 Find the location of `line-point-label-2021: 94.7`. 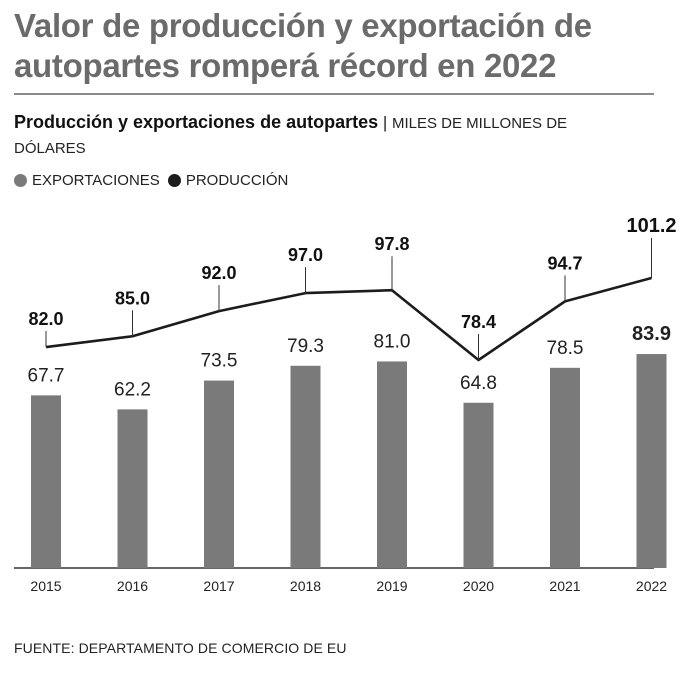

line-point-label-2021: 94.7 is located at coordinates (564, 263).